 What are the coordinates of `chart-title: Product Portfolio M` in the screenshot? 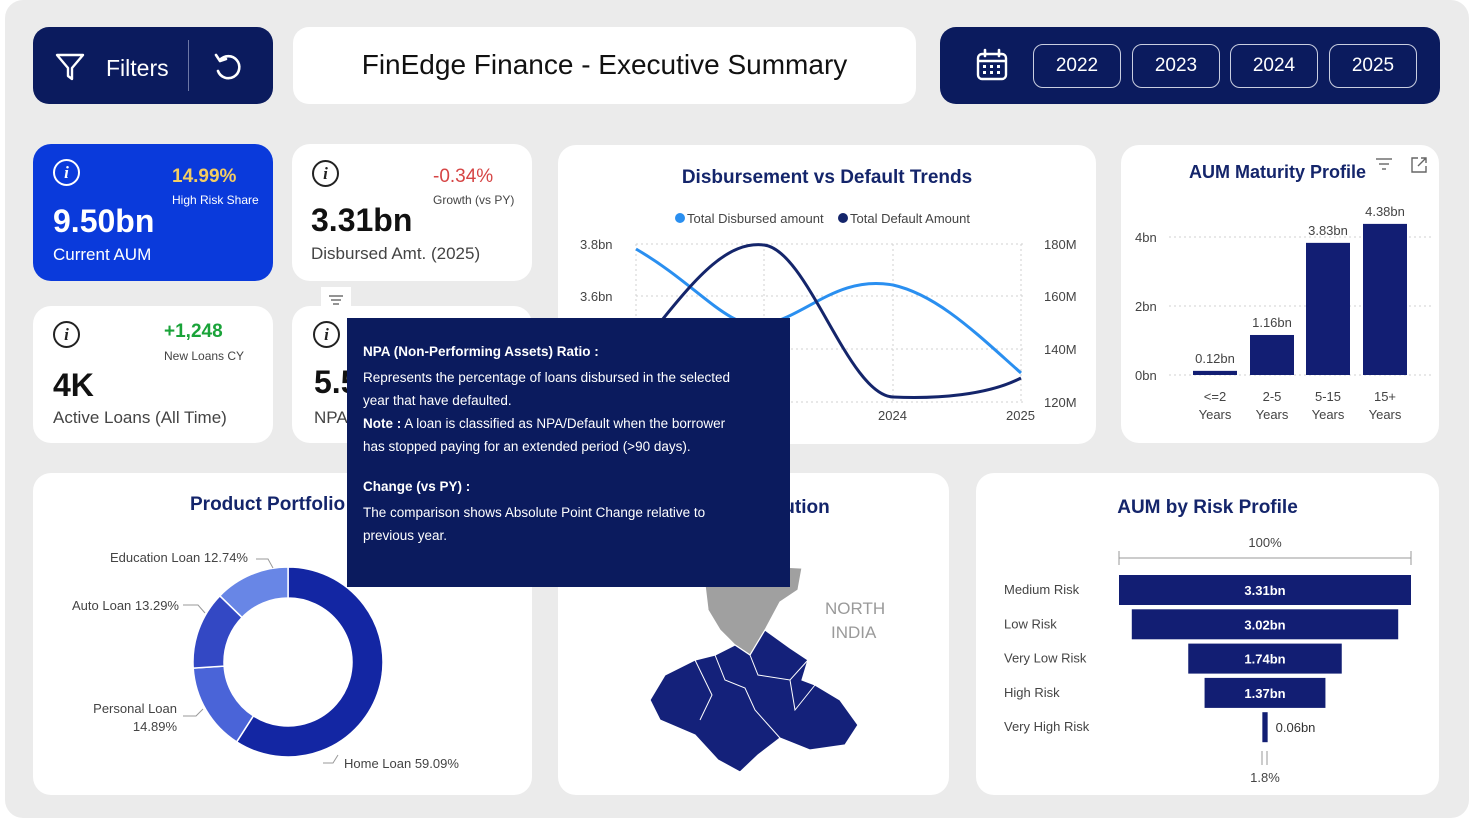 It's located at (278, 504).